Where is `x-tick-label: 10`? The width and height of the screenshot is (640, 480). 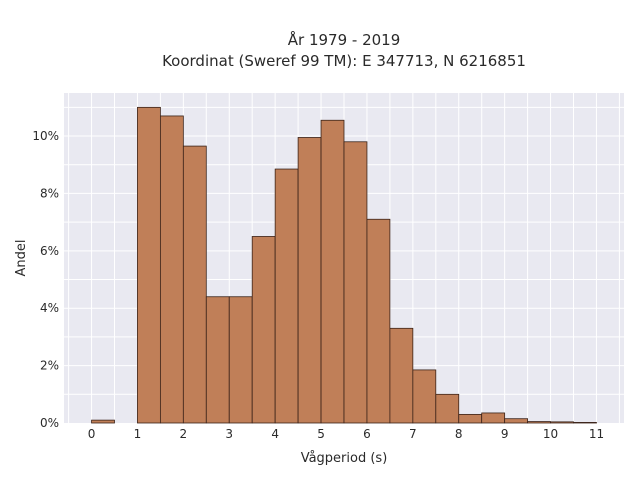 x-tick-label: 10 is located at coordinates (550, 434).